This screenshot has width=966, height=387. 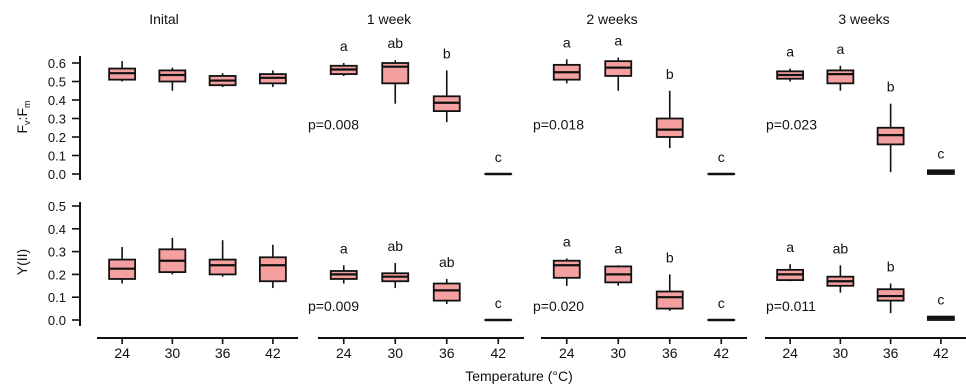 I want to click on p-value-label: p=0.009, so click(x=333, y=306).